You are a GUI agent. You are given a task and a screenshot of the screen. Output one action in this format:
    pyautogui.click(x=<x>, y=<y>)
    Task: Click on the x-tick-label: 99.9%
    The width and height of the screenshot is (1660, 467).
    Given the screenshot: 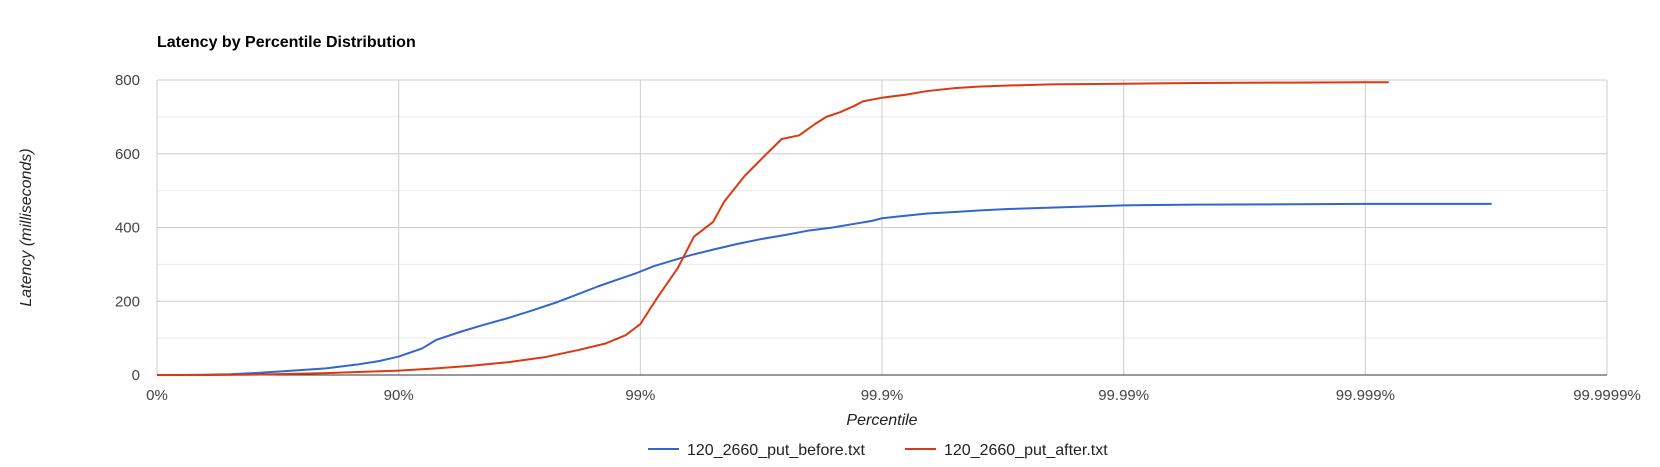 What is the action you would take?
    pyautogui.click(x=882, y=395)
    